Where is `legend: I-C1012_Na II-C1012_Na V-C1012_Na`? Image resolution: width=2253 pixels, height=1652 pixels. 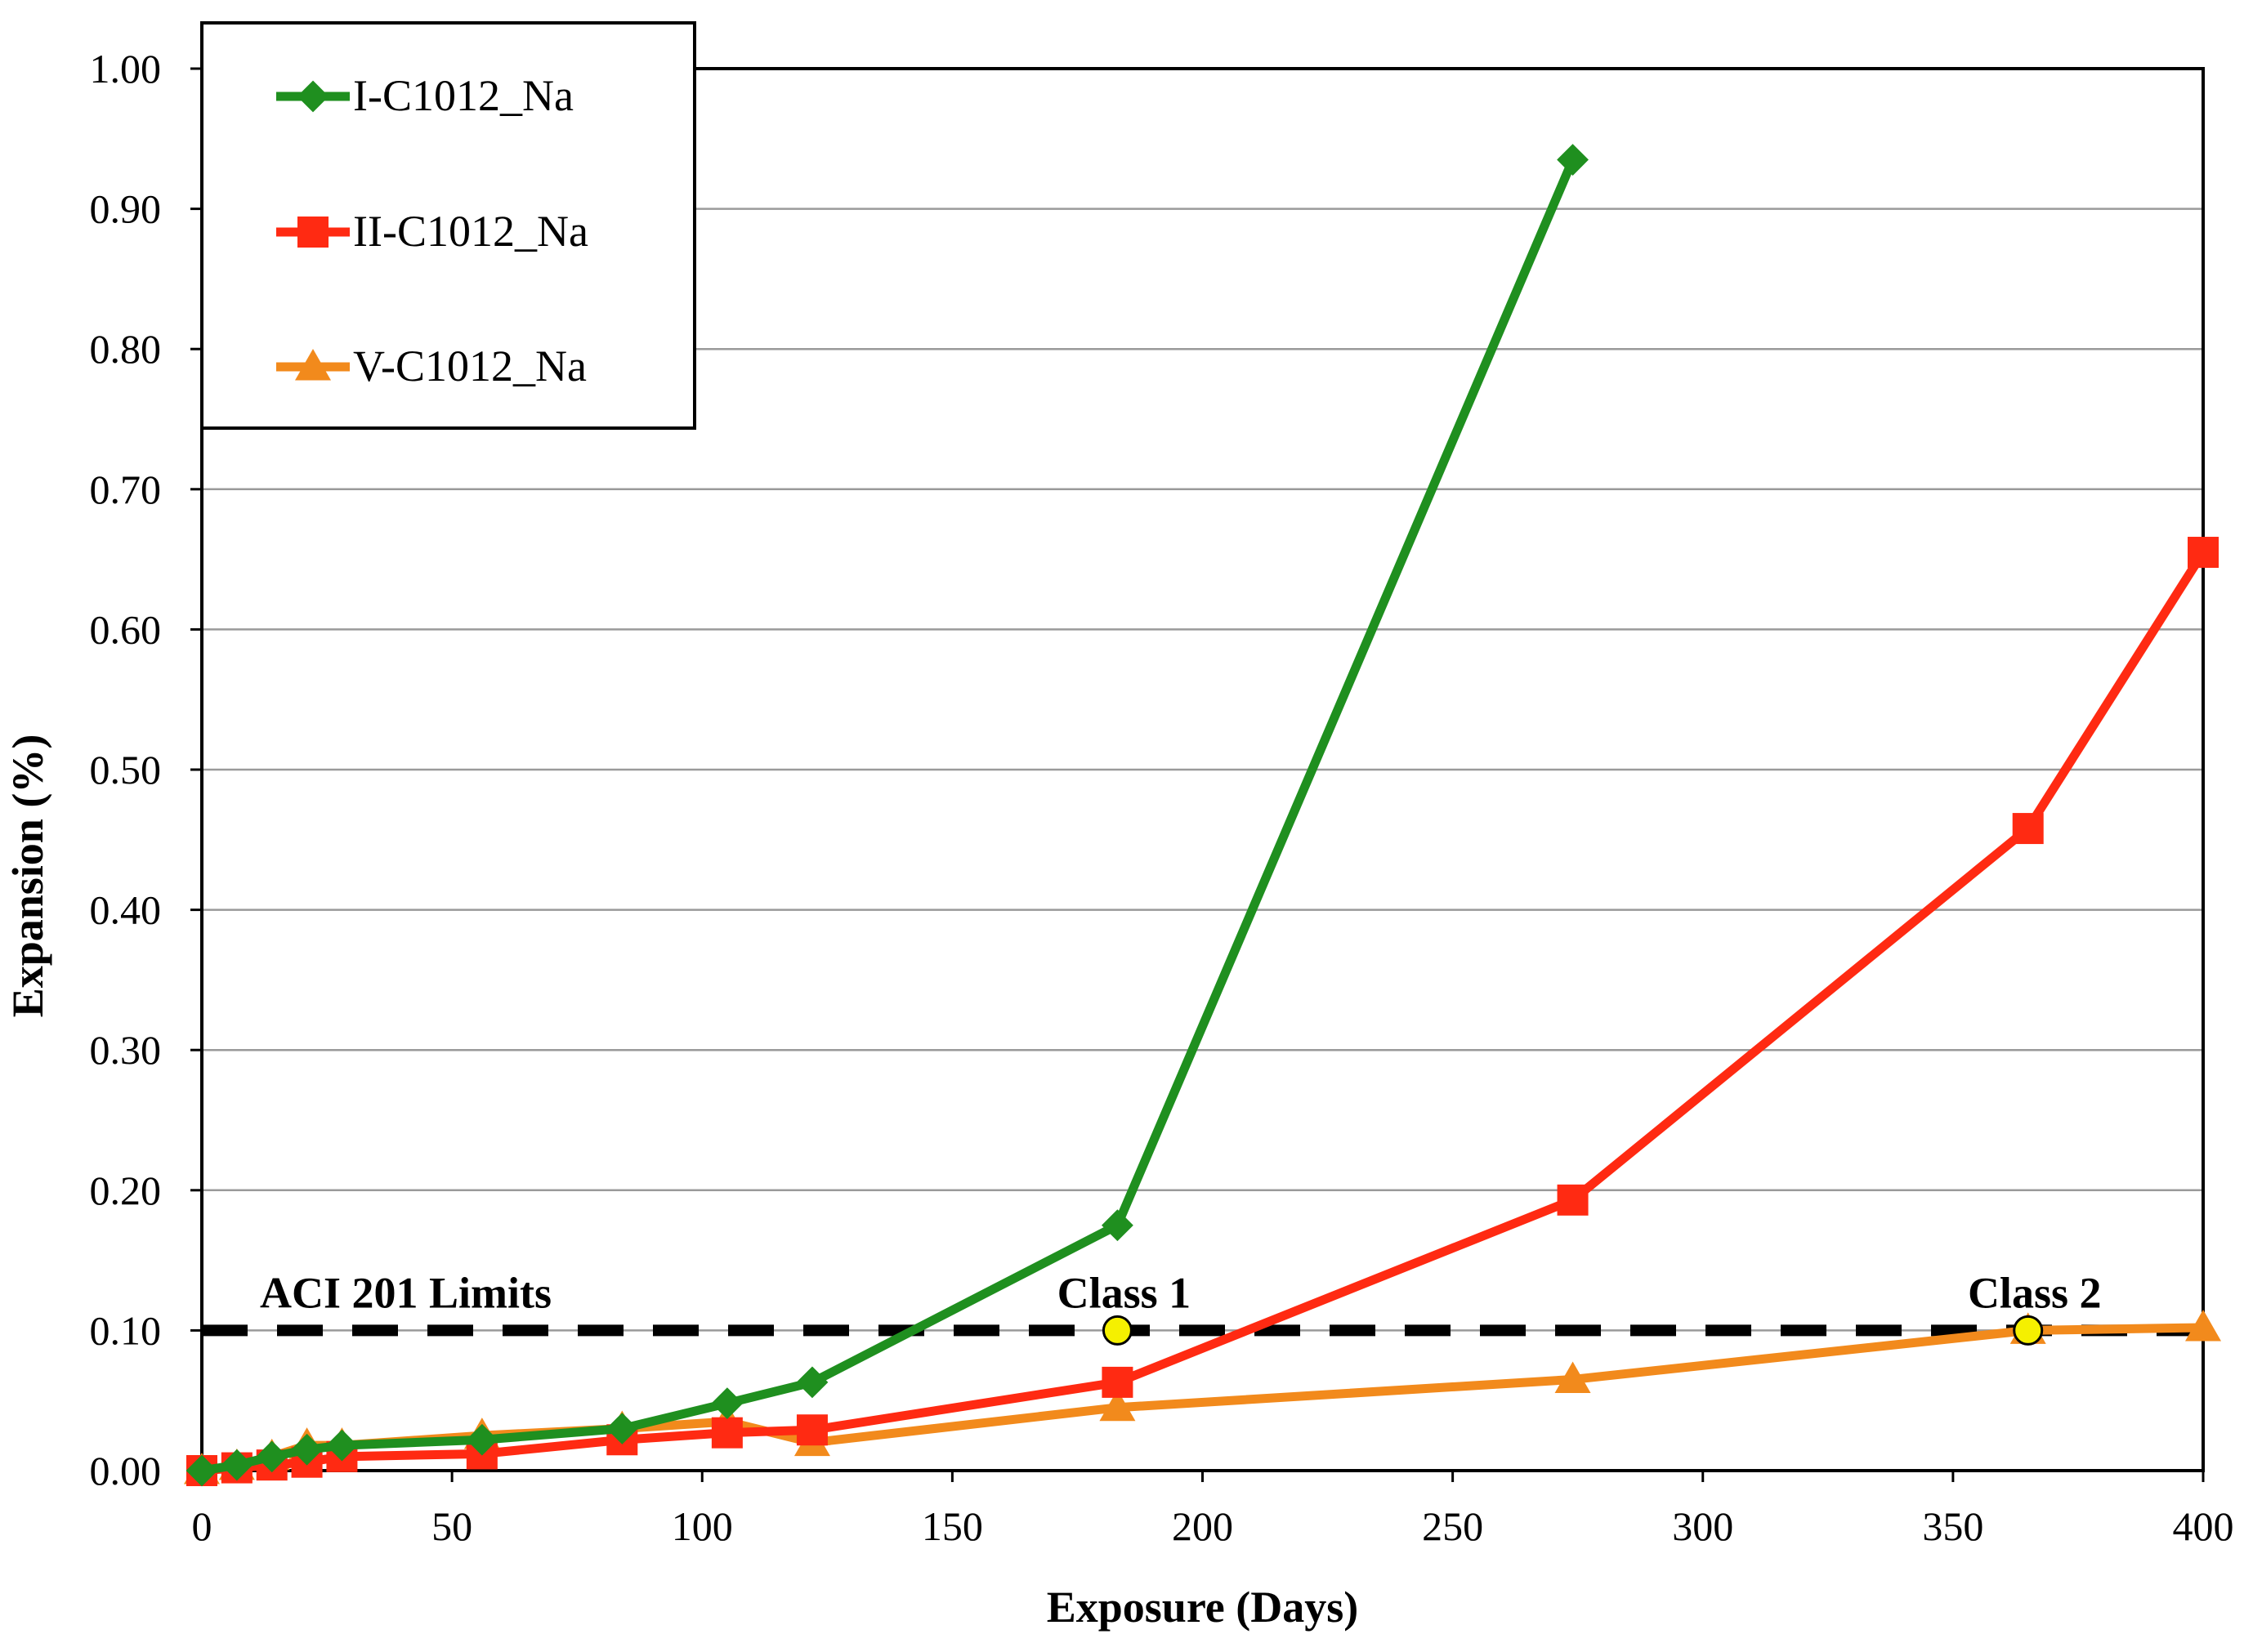
legend: I-C1012_Na II-C1012_Na V-C1012_Na is located at coordinates (448, 225).